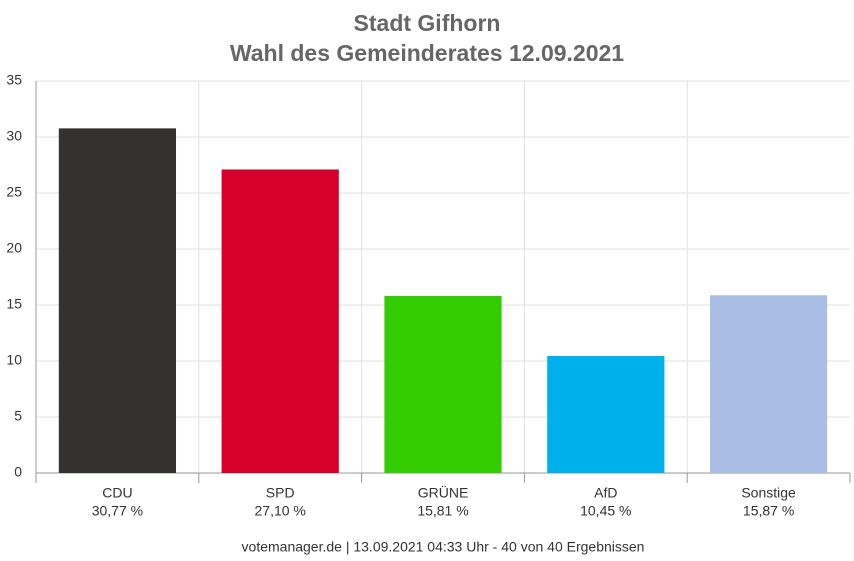 This screenshot has width=854, height=561. Describe the element at coordinates (605, 511) in the screenshot. I see `value-label: 10,45 %` at that location.